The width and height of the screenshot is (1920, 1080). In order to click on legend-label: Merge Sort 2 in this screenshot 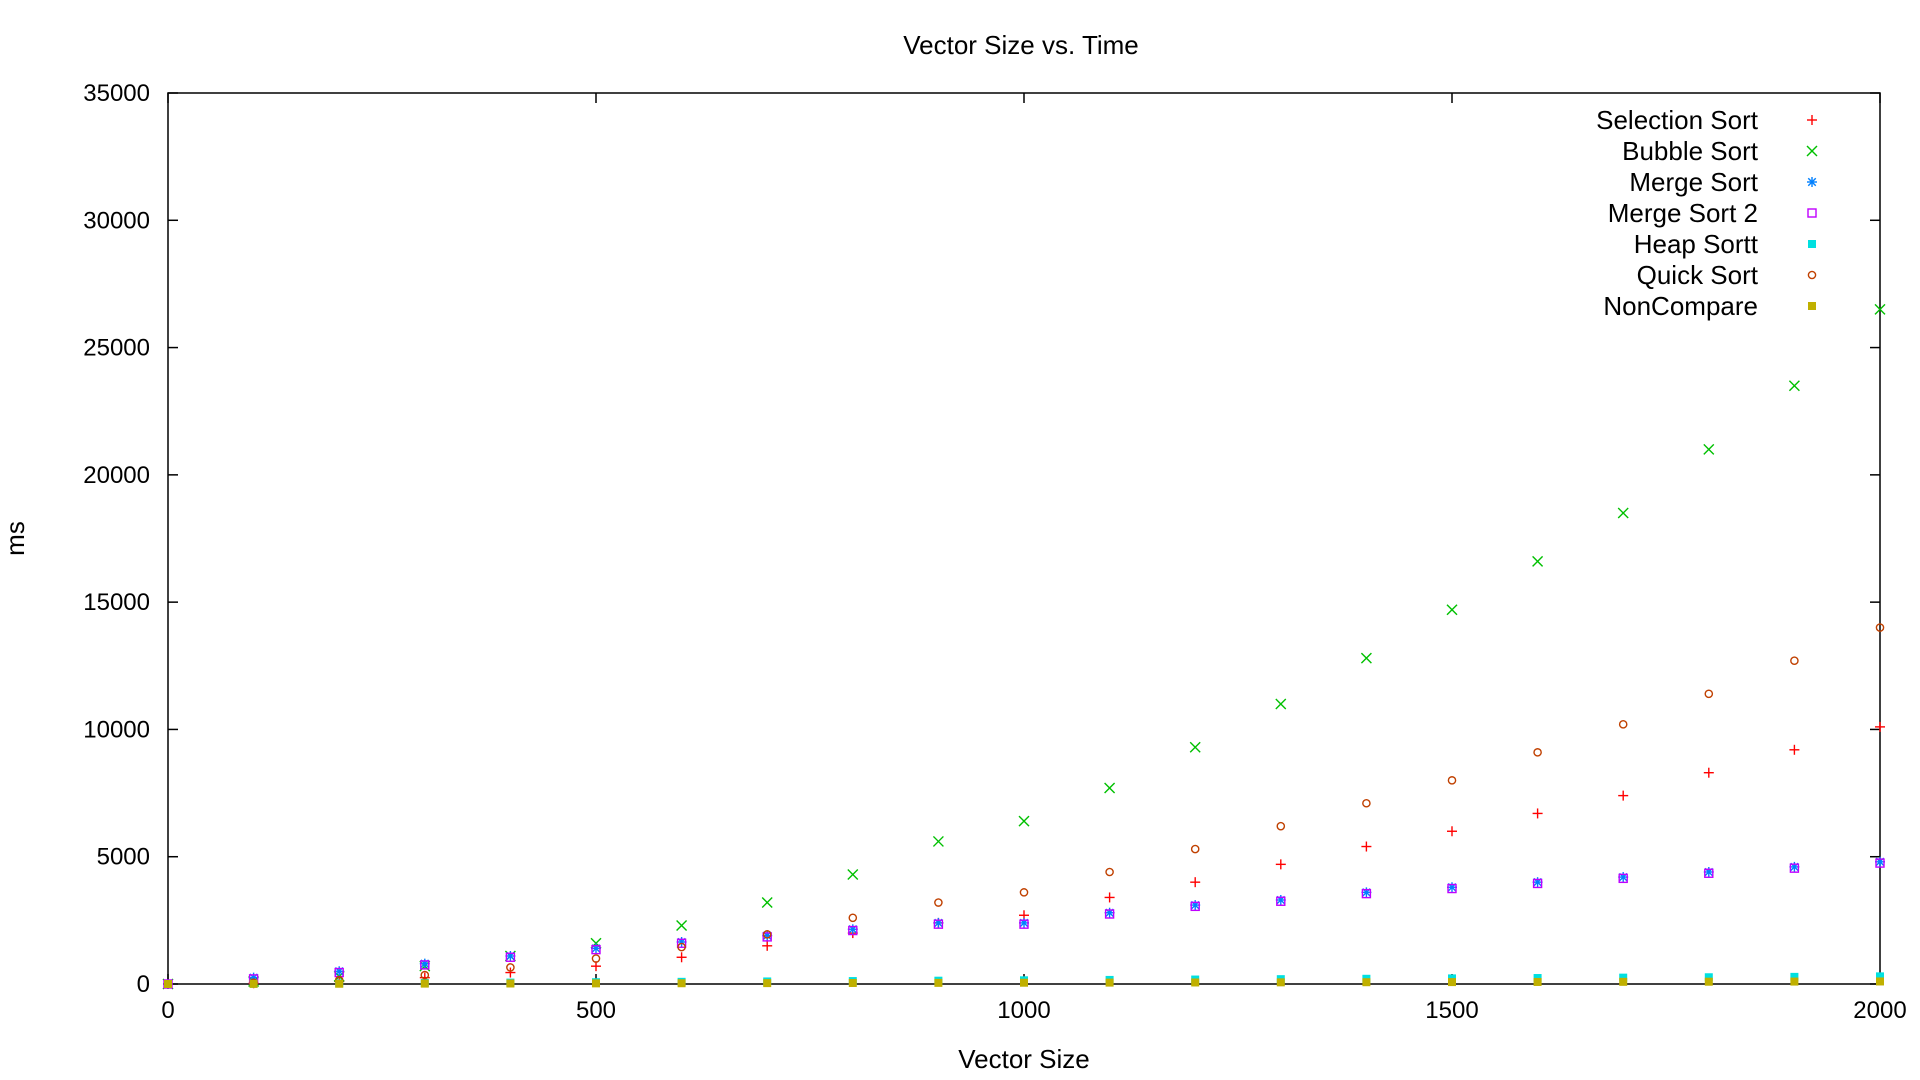, I will do `click(1683, 213)`.